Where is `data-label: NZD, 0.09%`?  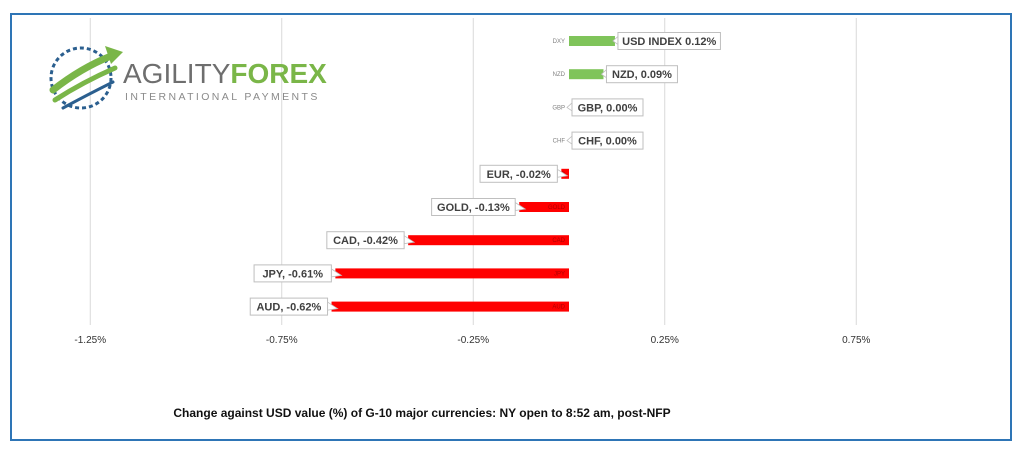 data-label: NZD, 0.09% is located at coordinates (642, 75).